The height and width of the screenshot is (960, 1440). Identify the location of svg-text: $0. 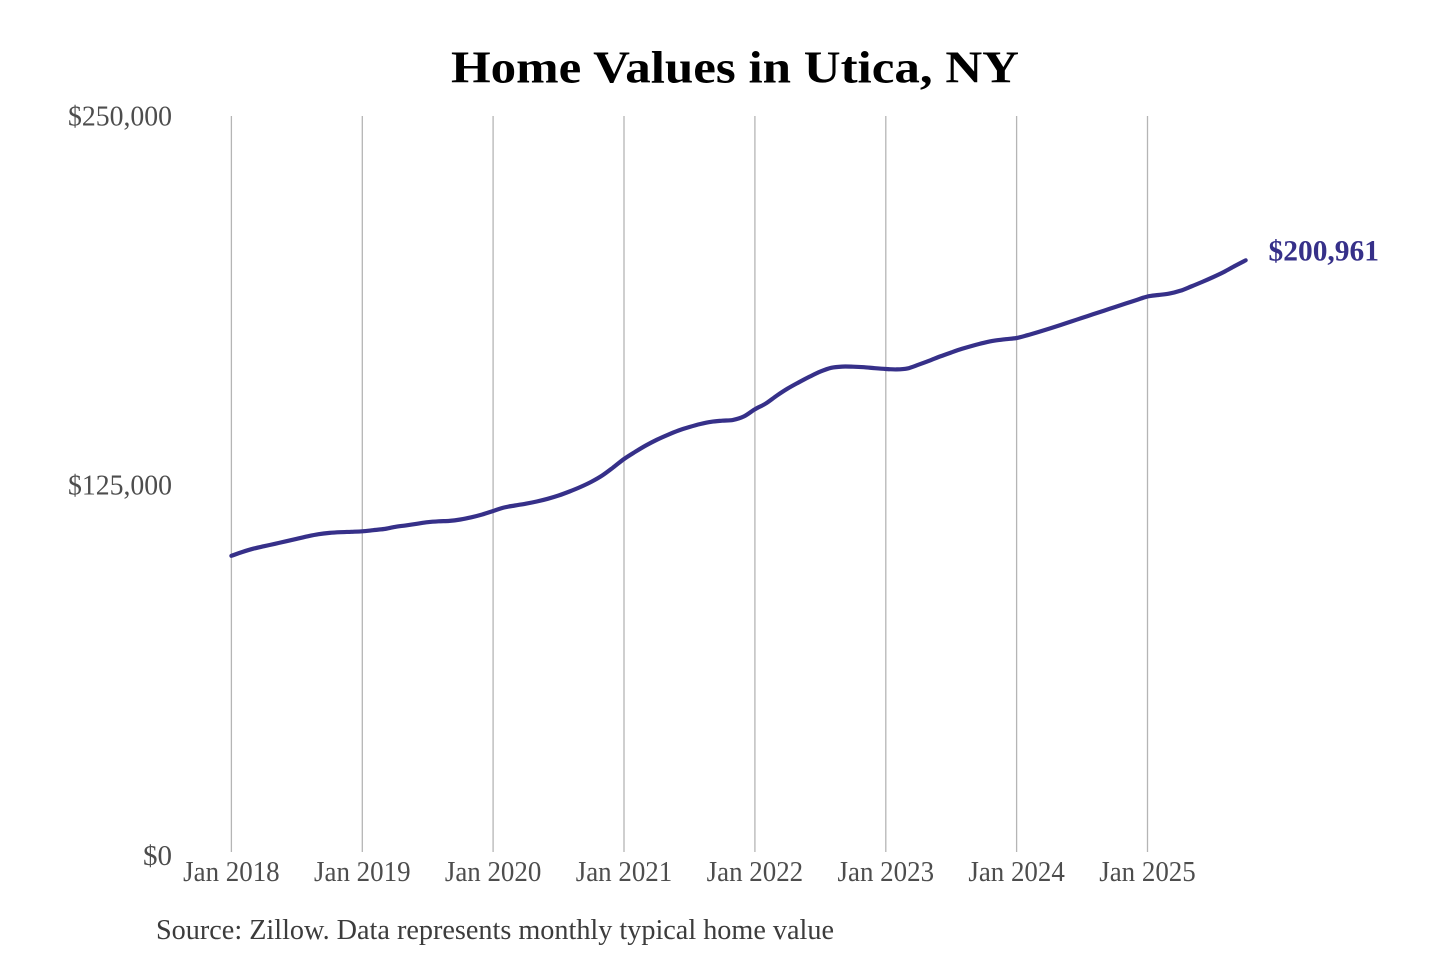
(157, 856).